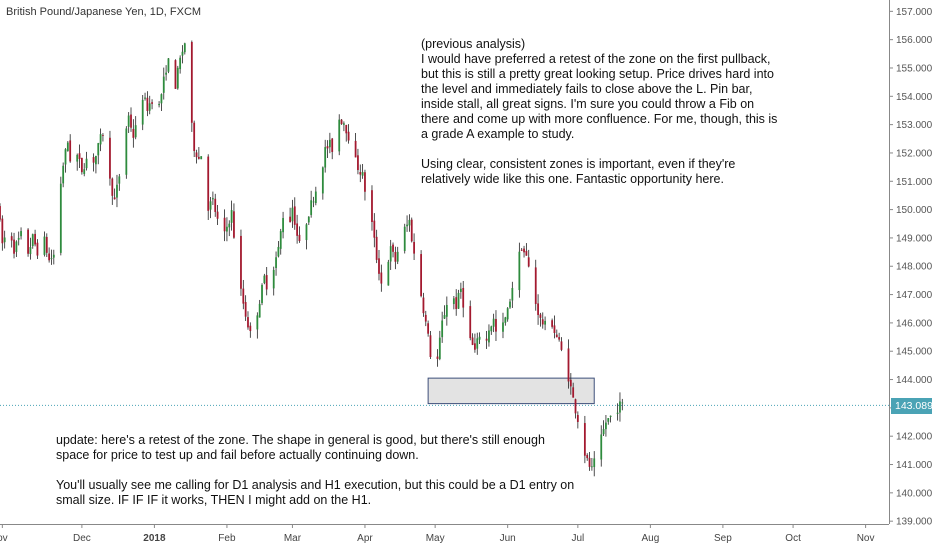 The image size is (932, 550). Describe the element at coordinates (508, 538) in the screenshot. I see `x-tick-label: Jun` at that location.